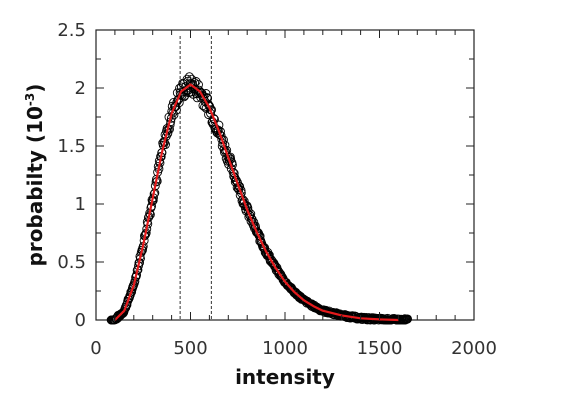 The image size is (579, 400). Describe the element at coordinates (71, 30) in the screenshot. I see `y-tick-label: 2.5` at that location.